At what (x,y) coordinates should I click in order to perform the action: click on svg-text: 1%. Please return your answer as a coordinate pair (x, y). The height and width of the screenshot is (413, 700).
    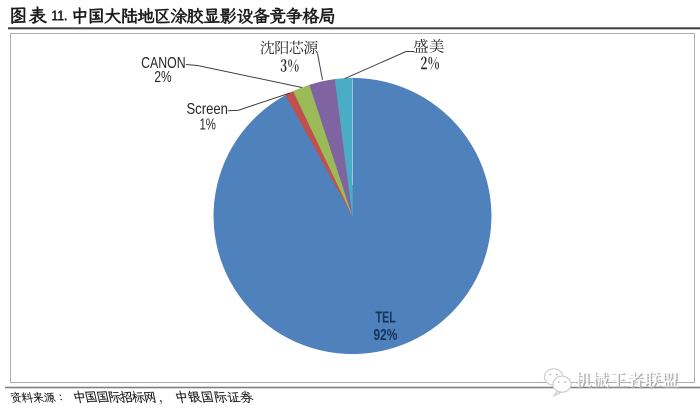
    Looking at the image, I should click on (207, 124).